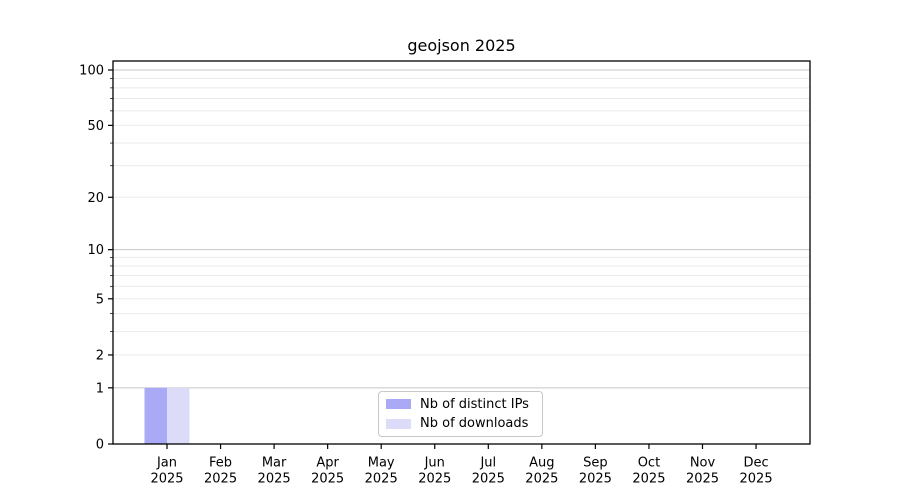 This screenshot has width=900, height=500. Describe the element at coordinates (755, 463) in the screenshot. I see `x-tick-label-month-dec: Dec` at that location.